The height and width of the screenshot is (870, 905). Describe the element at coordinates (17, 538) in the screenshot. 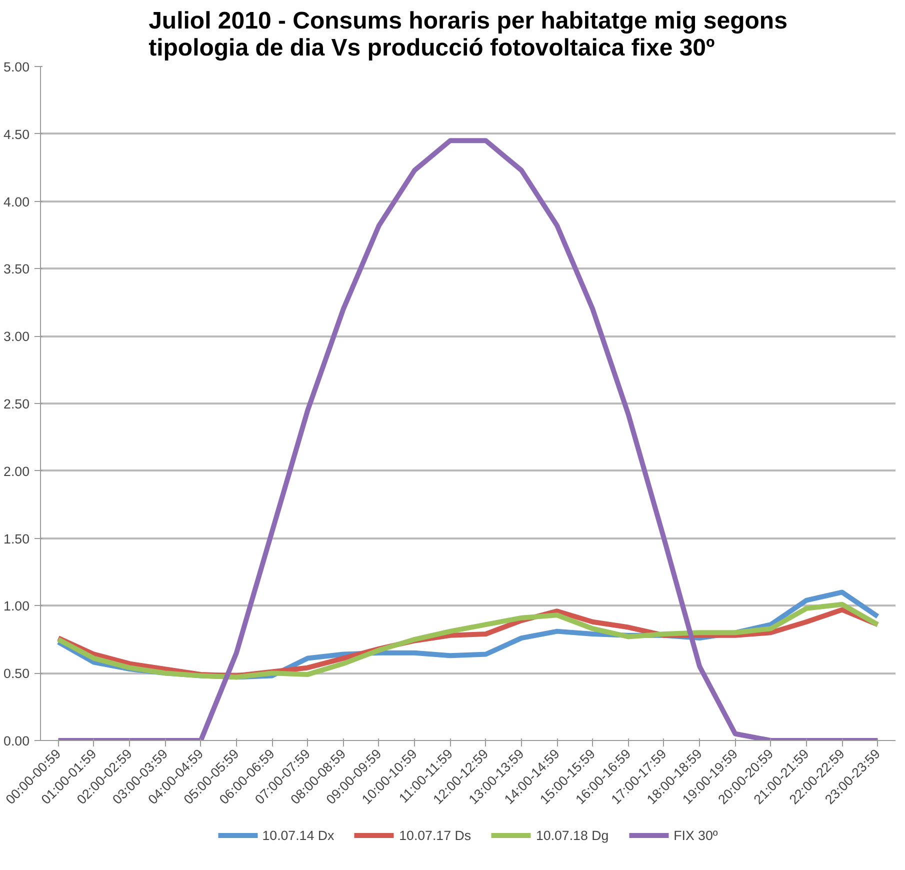

I see `y-tick-label: 1.50` at that location.